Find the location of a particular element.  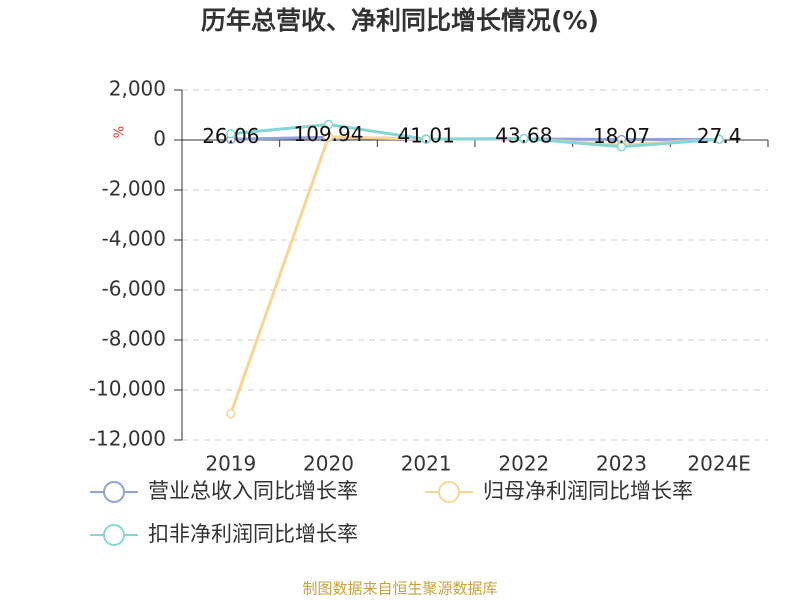

legend-label: 扣非净利润同比增长率 is located at coordinates (253, 534).